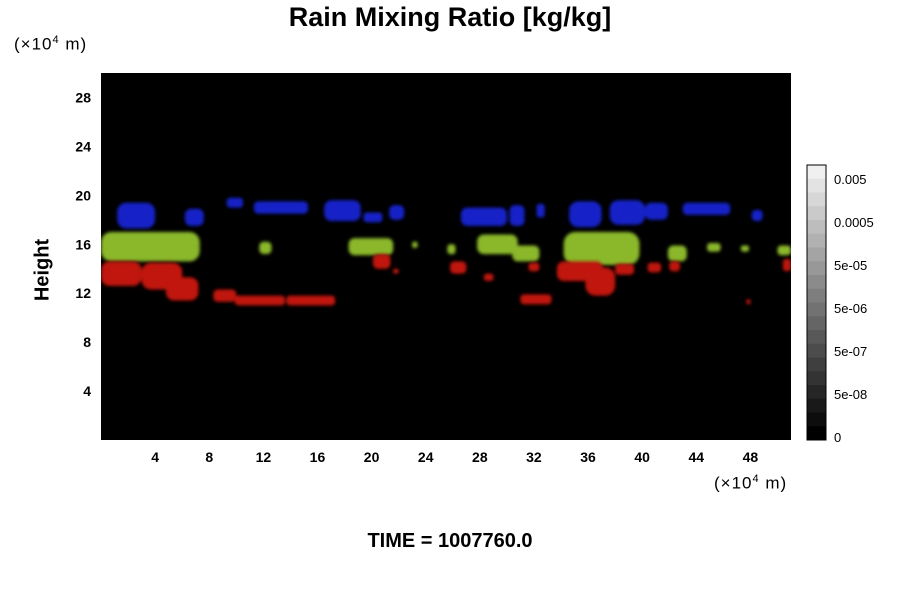 Image resolution: width=900 pixels, height=600 pixels. Describe the element at coordinates (751, 457) in the screenshot. I see `x-tick-label: 48` at that location.